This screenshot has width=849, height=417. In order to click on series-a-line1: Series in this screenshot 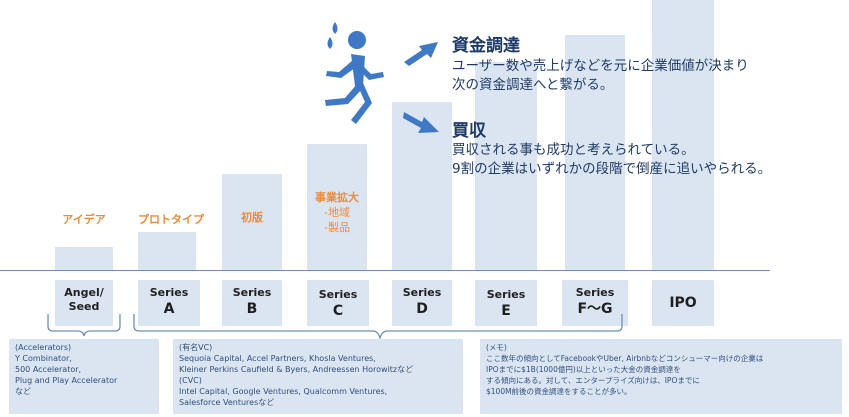, I will do `click(169, 292)`.